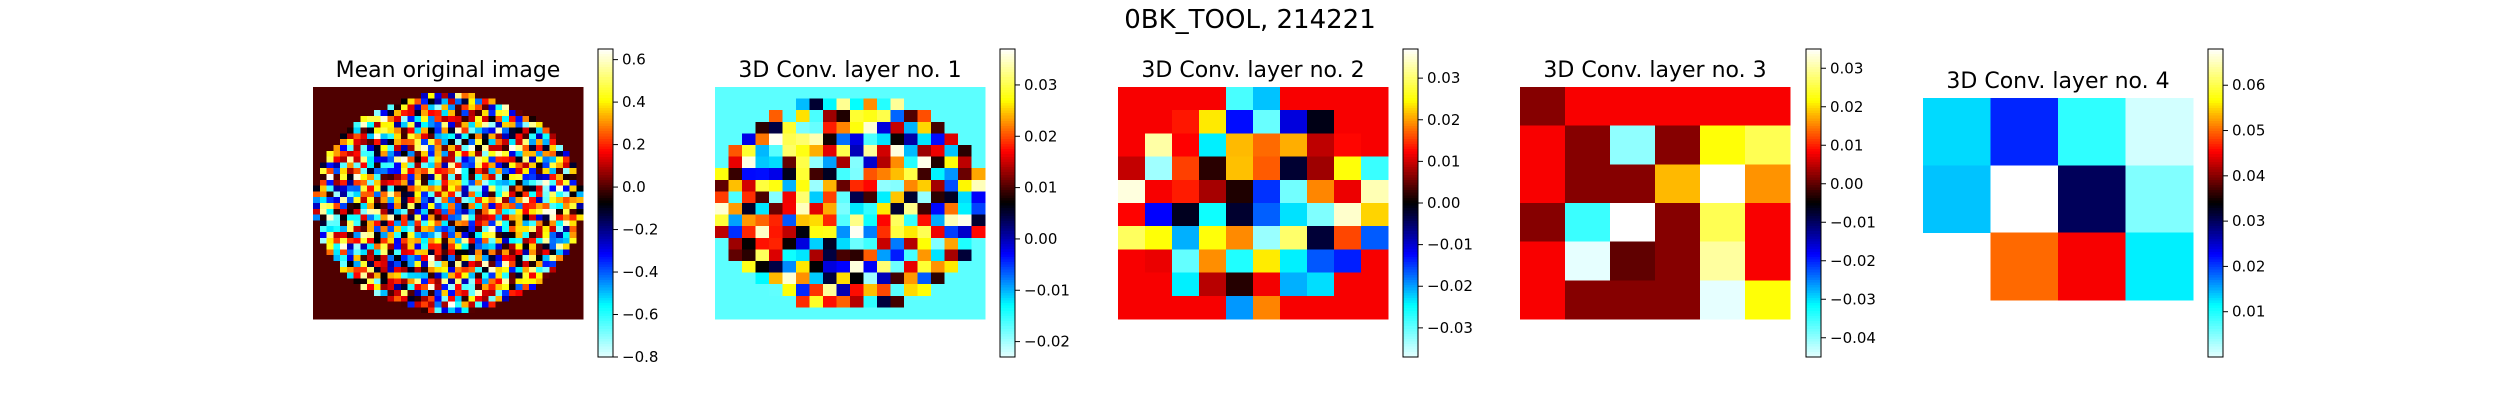 The height and width of the screenshot is (400, 2500). What do you see at coordinates (1040, 188) in the screenshot?
I see `colorbar-tick-label: 0.01` at bounding box center [1040, 188].